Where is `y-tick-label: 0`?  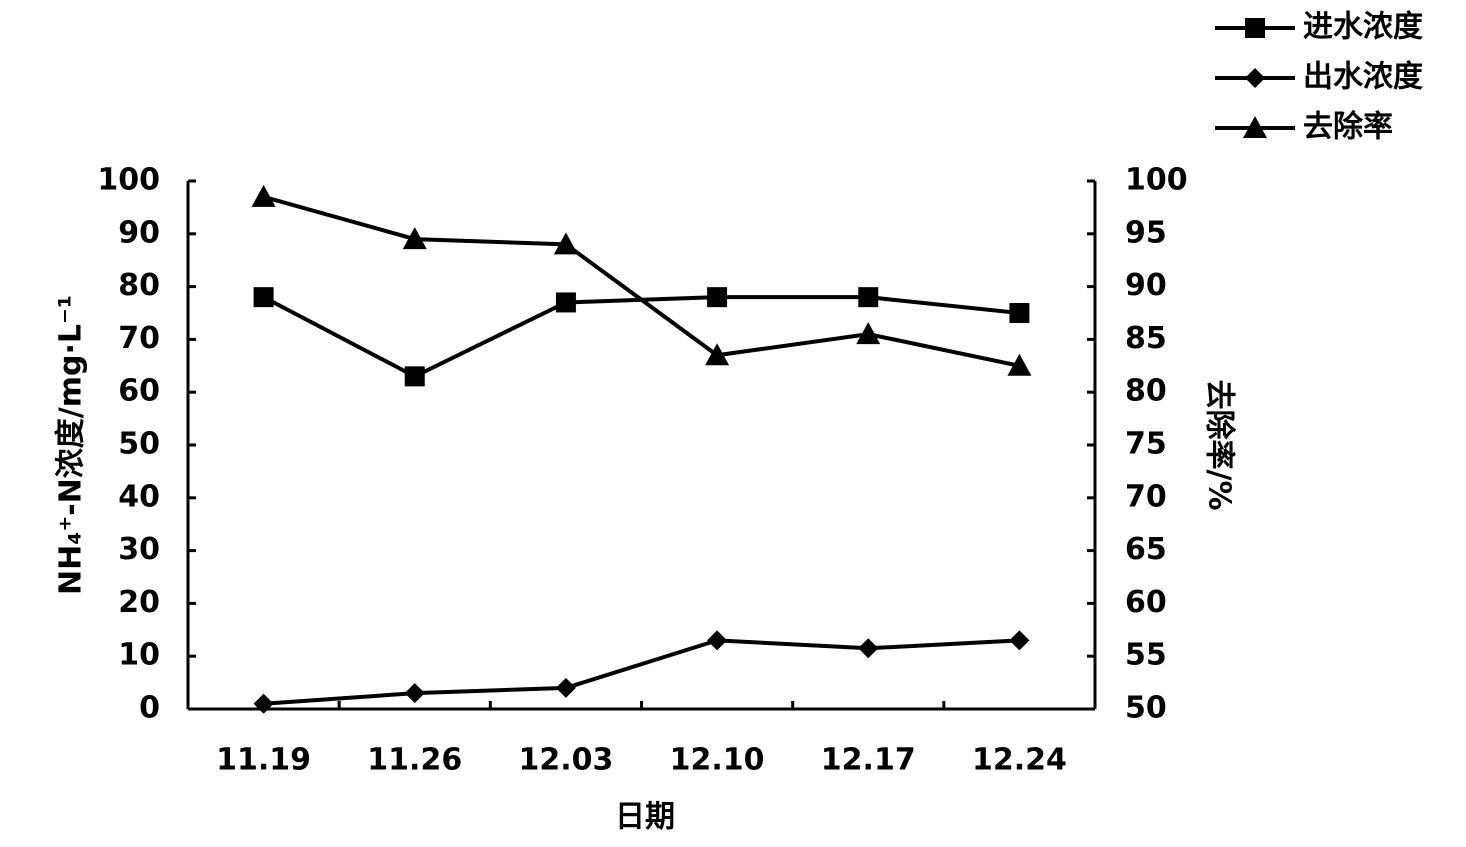
y-tick-label: 0 is located at coordinates (149, 708).